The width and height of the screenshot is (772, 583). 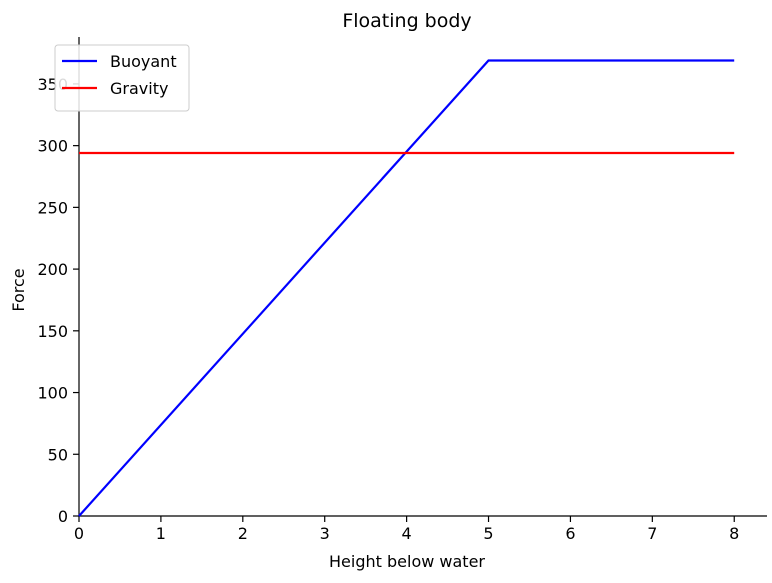 I want to click on x-tick-label: 5, so click(x=488, y=533).